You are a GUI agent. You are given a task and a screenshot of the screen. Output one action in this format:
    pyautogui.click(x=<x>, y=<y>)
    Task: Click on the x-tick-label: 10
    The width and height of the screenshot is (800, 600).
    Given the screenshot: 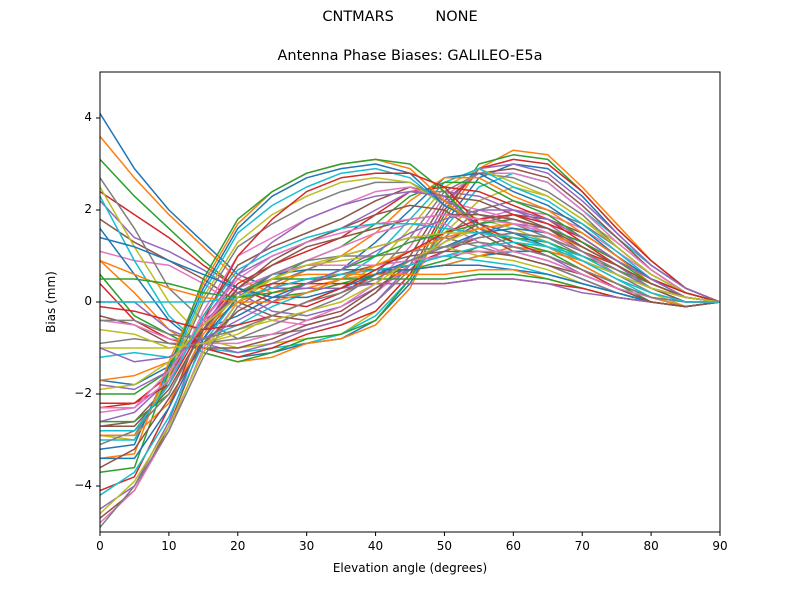 What is the action you would take?
    pyautogui.click(x=169, y=546)
    